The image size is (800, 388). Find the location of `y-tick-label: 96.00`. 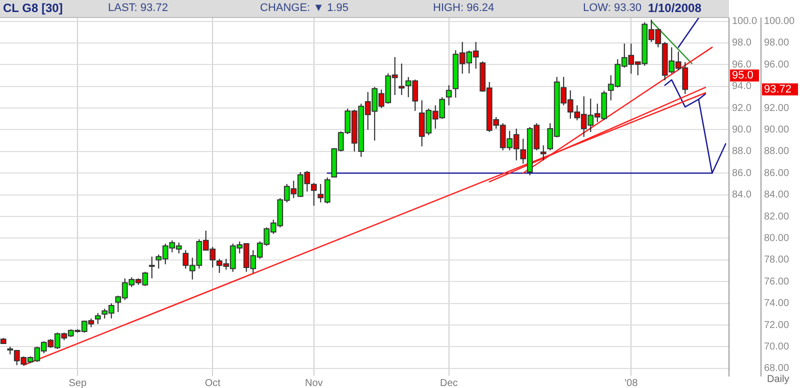

y-tick-label: 96.00 is located at coordinates (777, 64).